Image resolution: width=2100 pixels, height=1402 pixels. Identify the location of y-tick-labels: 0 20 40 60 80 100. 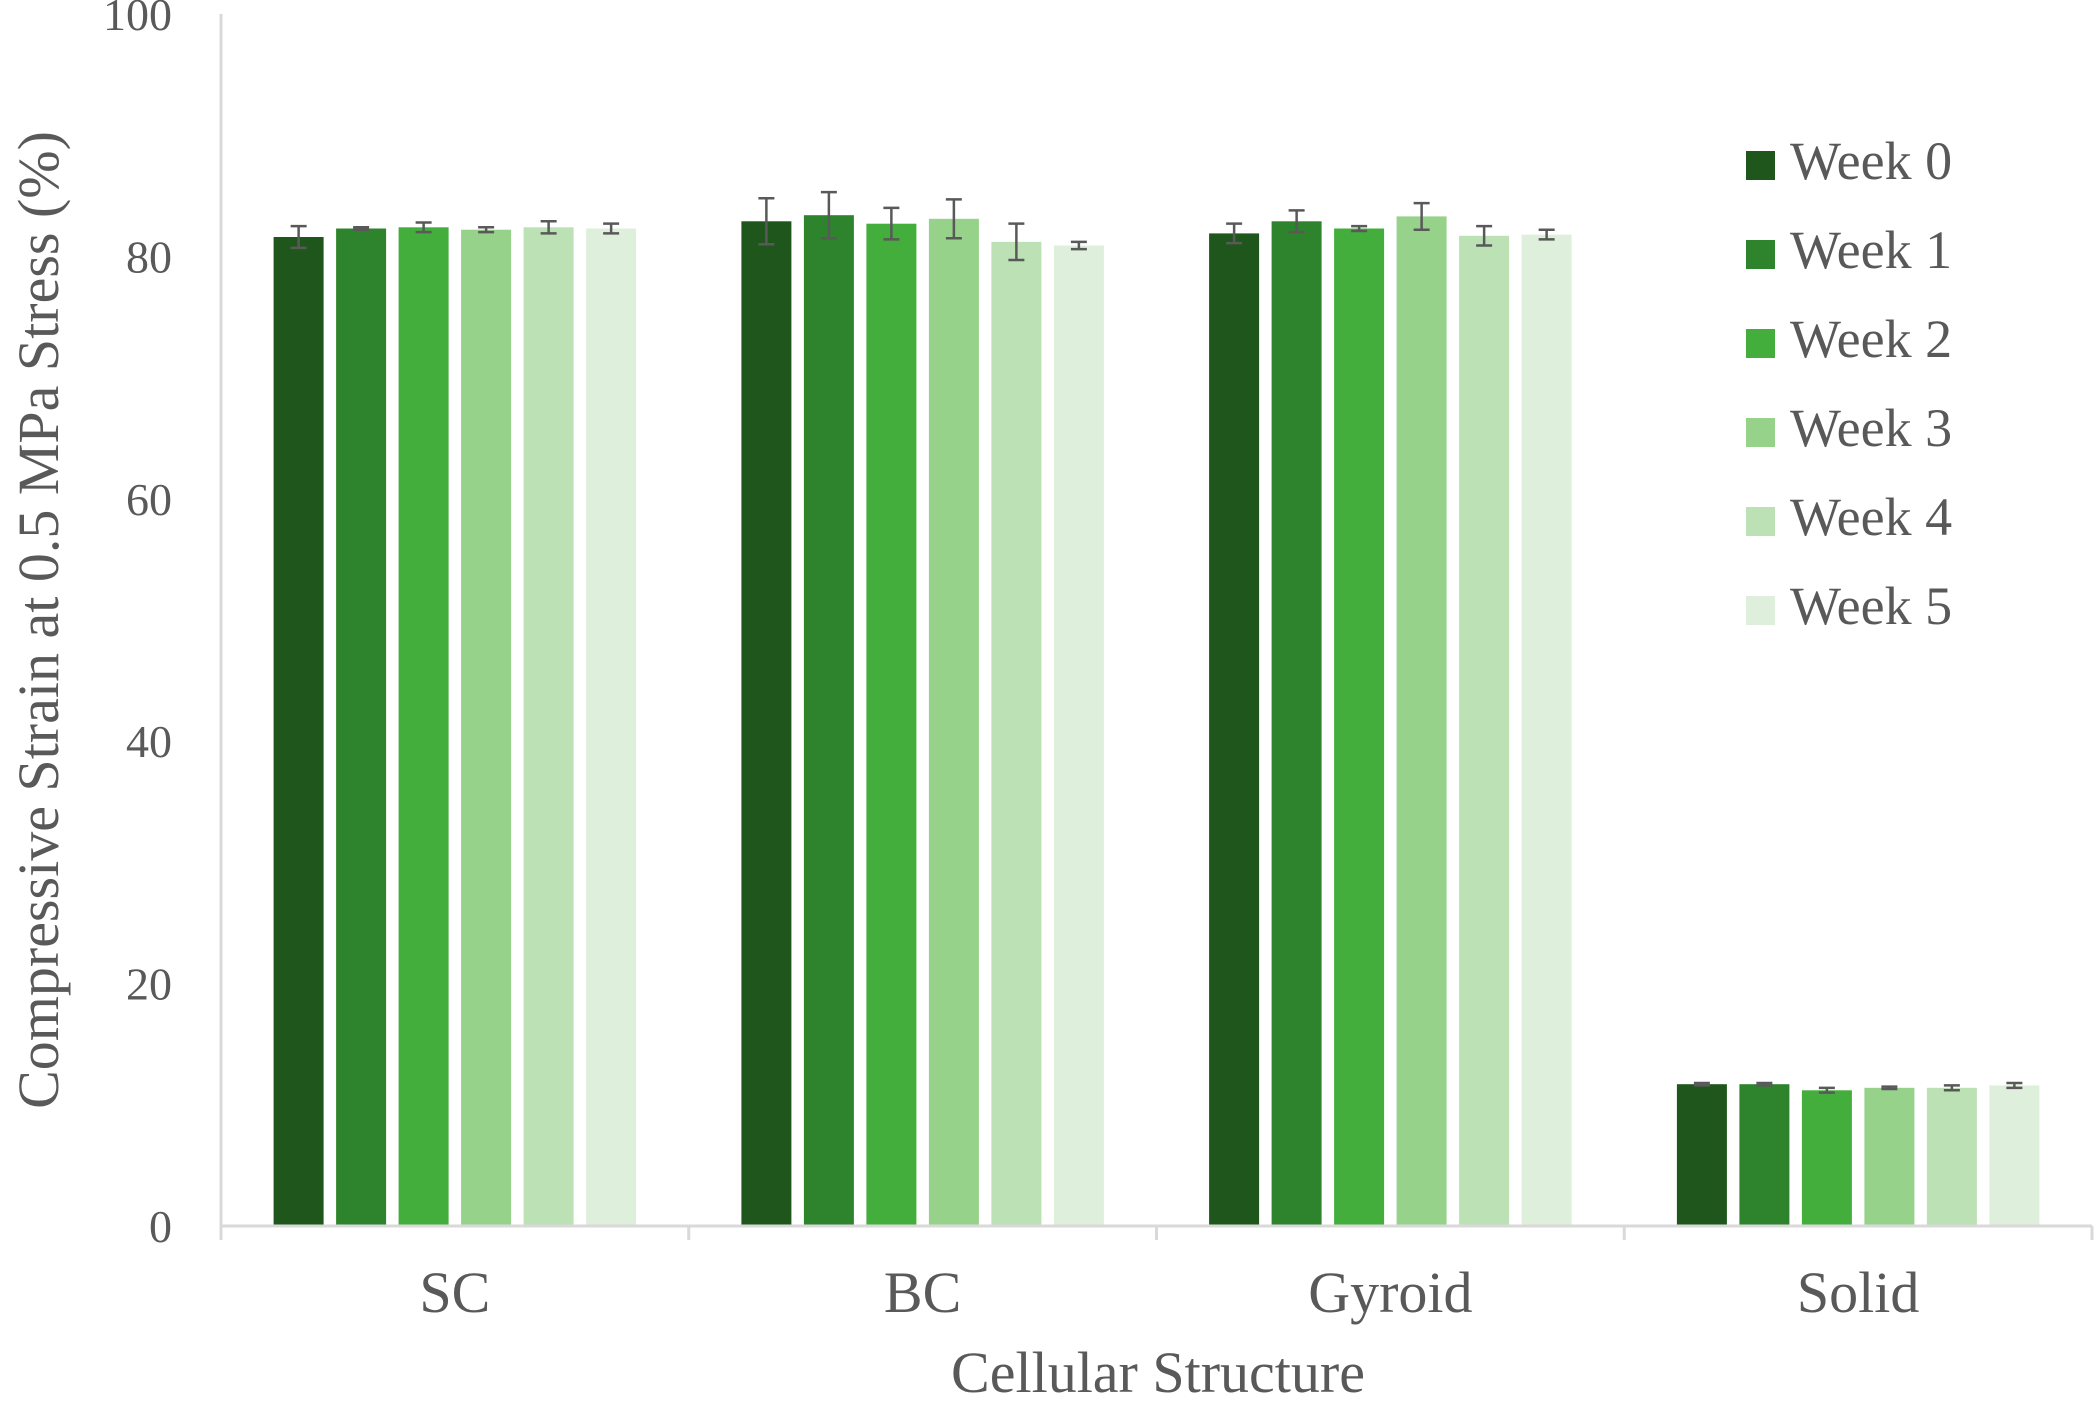
(137, 626).